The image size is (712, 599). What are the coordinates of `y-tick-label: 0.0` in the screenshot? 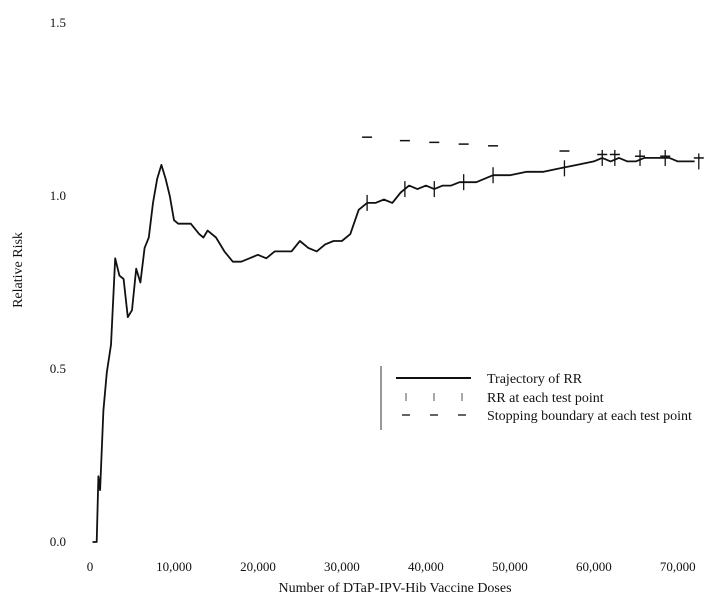 It's located at (58, 541).